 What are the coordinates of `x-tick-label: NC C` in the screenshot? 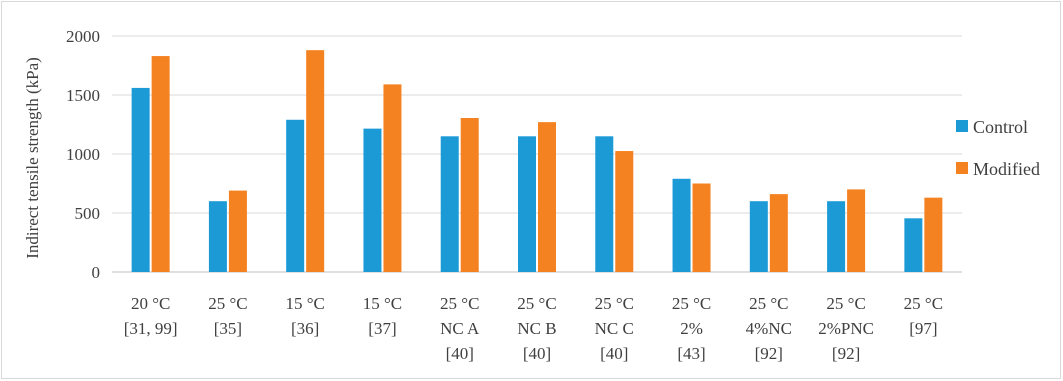 It's located at (614, 328).